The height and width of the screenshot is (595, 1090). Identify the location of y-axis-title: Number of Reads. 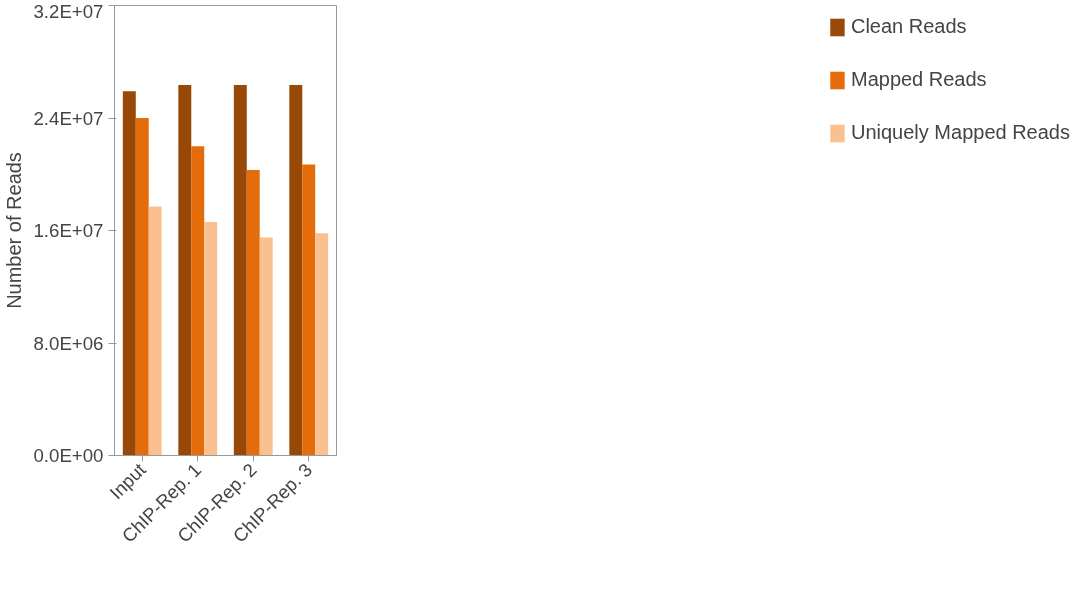
(14, 230).